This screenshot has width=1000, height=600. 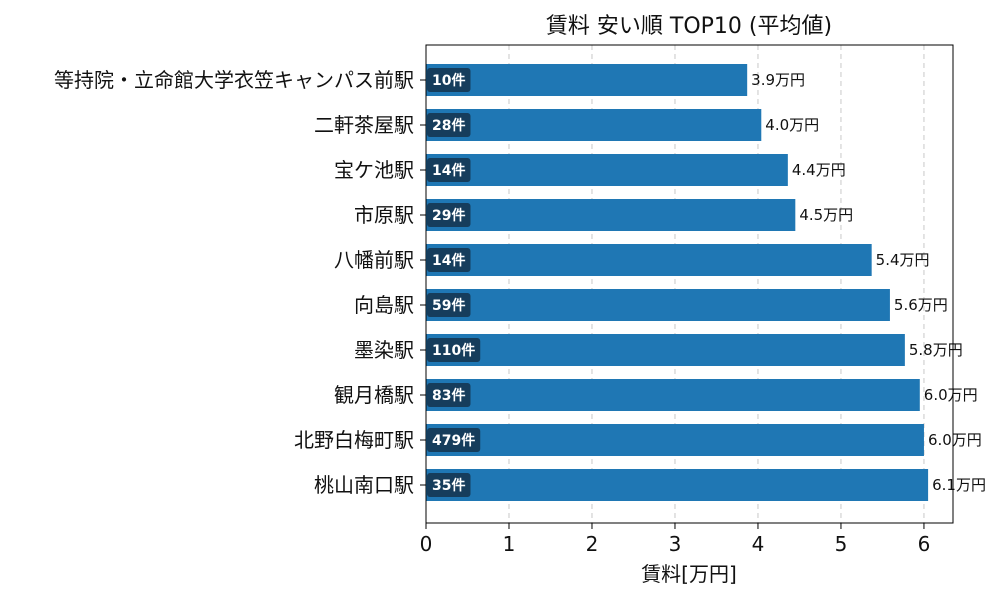 What do you see at coordinates (689, 26) in the screenshot?
I see `chart-title: 賃料 安い順 TOP10 (平均値)` at bounding box center [689, 26].